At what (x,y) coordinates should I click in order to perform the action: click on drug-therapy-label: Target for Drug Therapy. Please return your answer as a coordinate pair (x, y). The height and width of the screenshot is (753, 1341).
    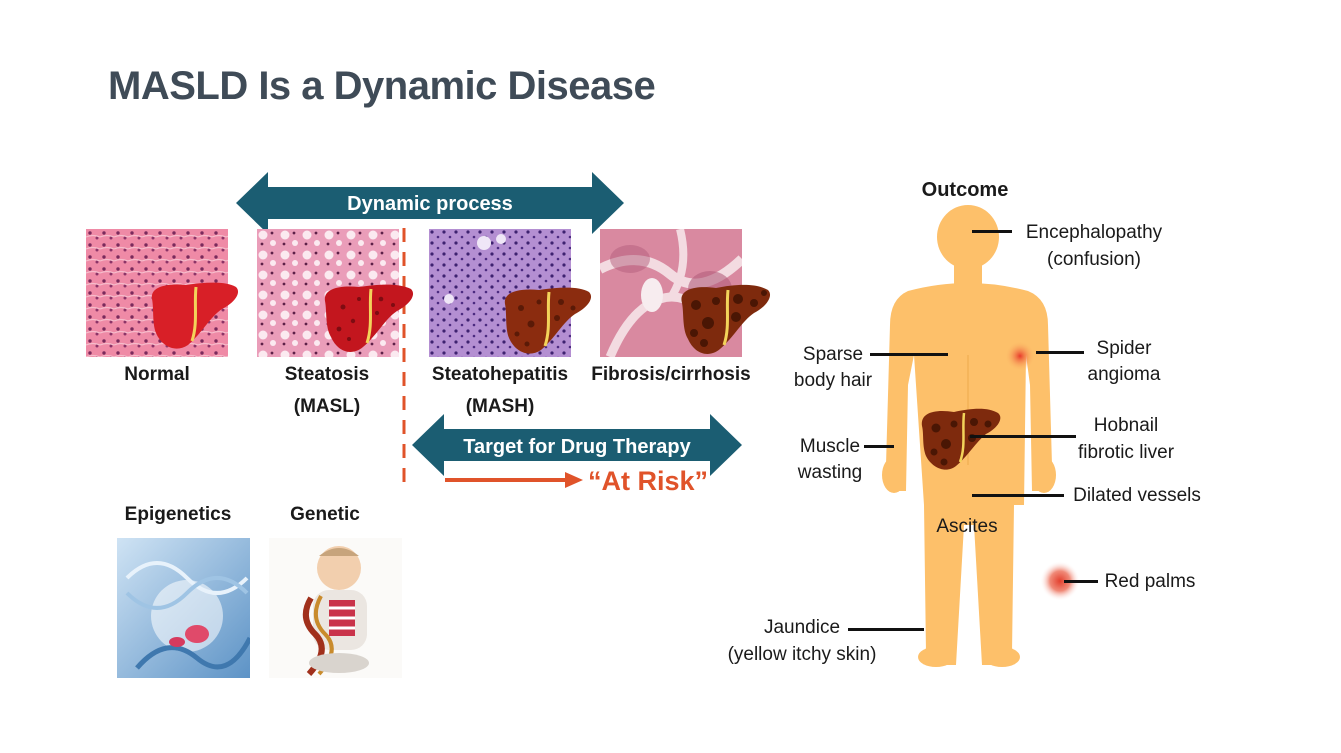
    Looking at the image, I should click on (577, 447).